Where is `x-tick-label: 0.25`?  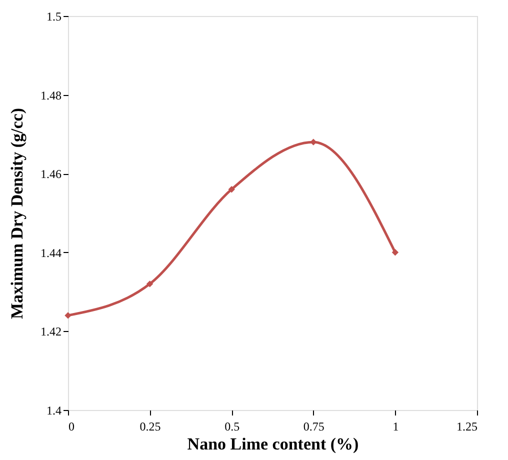
x-tick-label: 0.25 is located at coordinates (150, 427).